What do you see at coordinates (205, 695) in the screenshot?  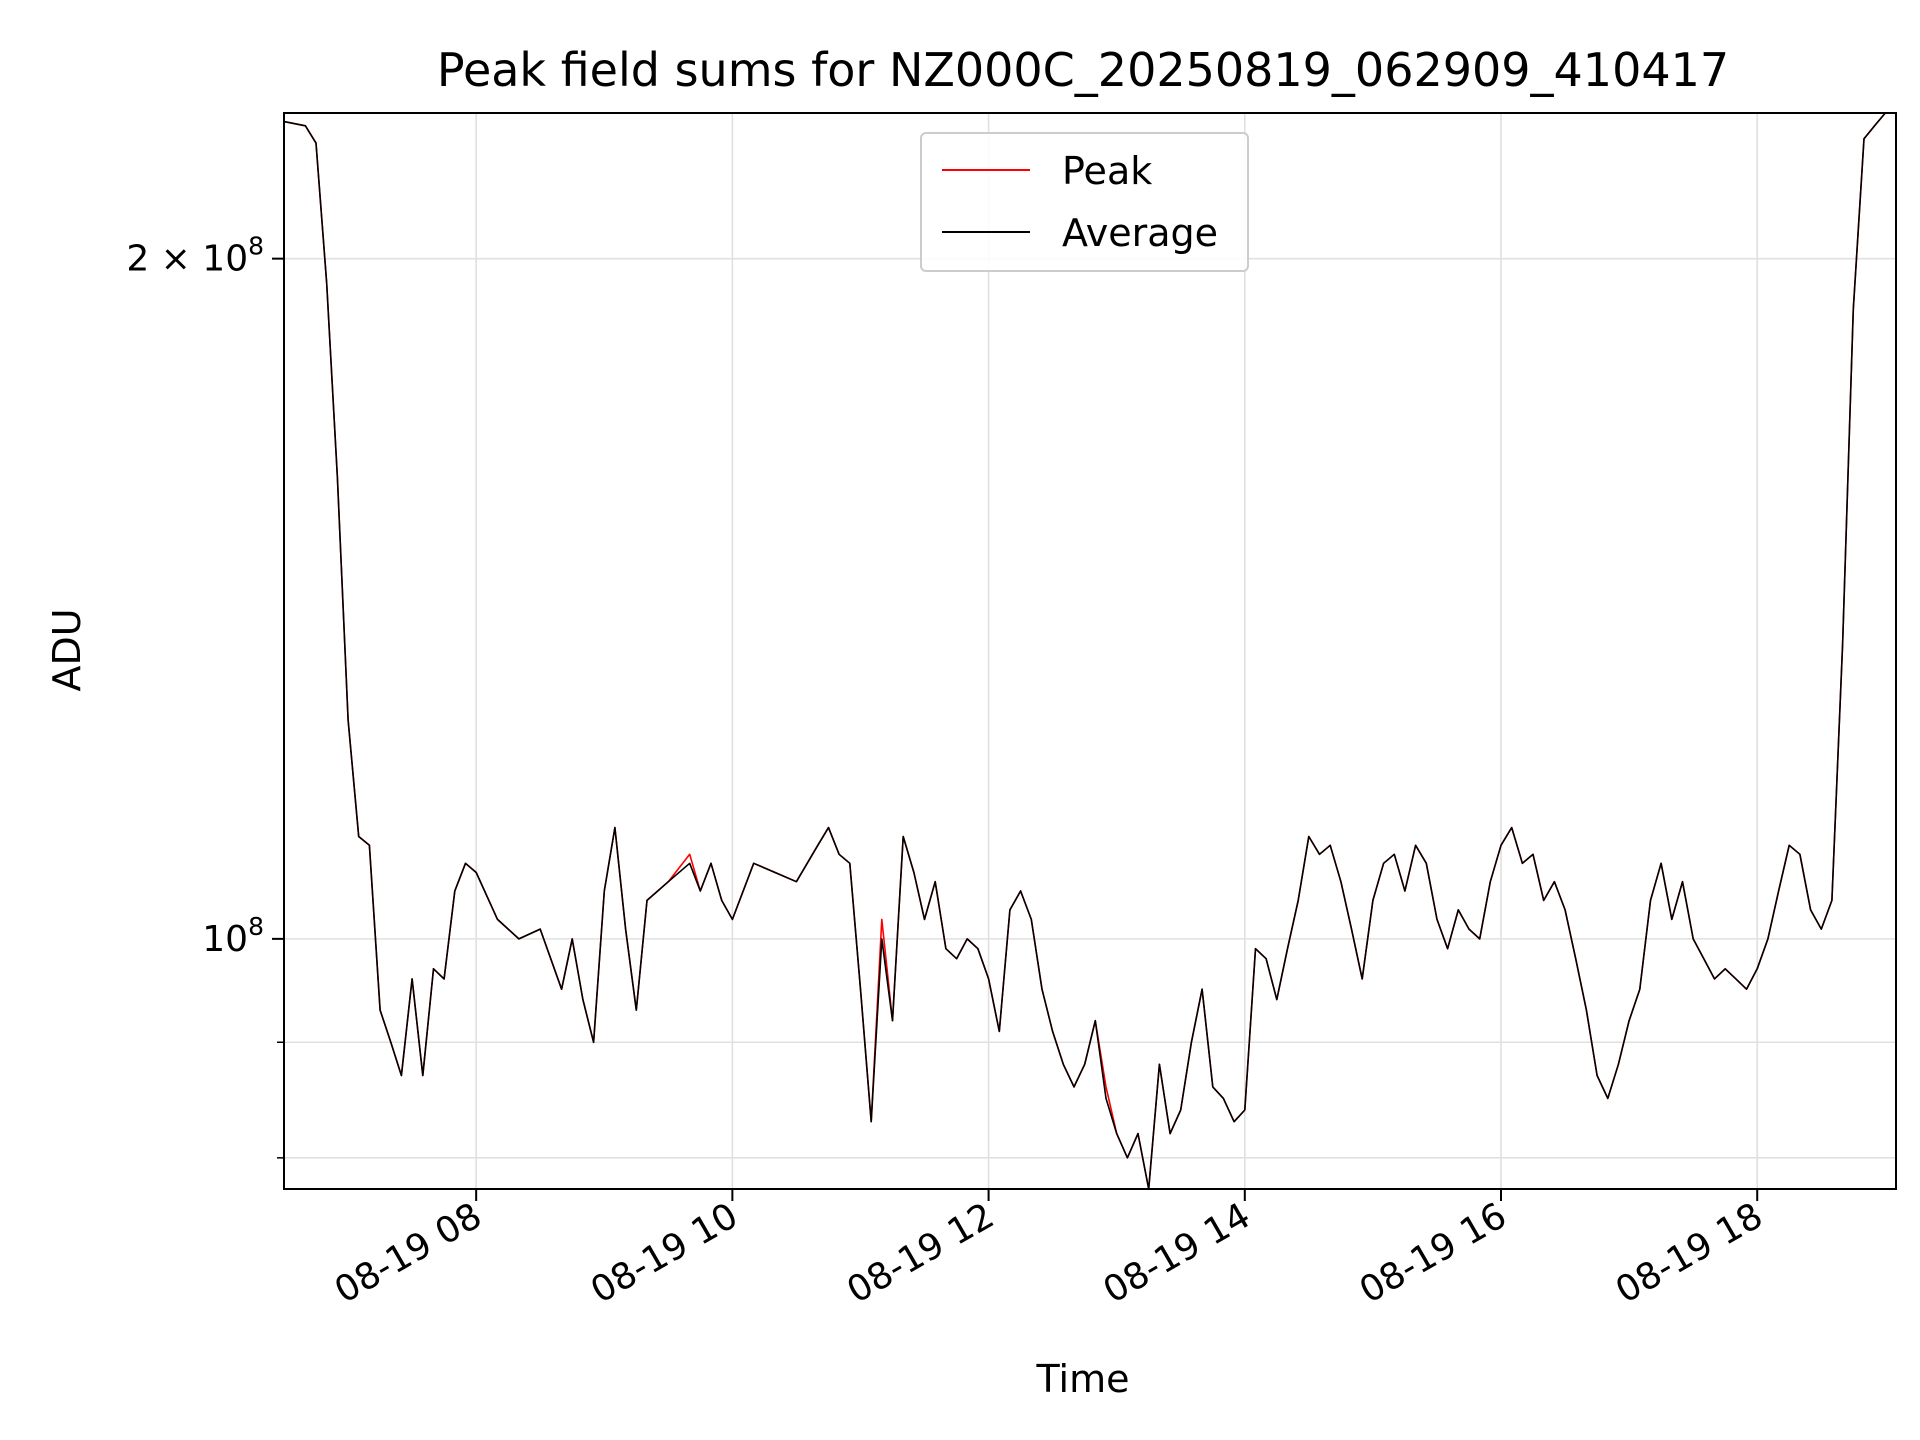 I see `y-axis: 108 2 × 108` at bounding box center [205, 695].